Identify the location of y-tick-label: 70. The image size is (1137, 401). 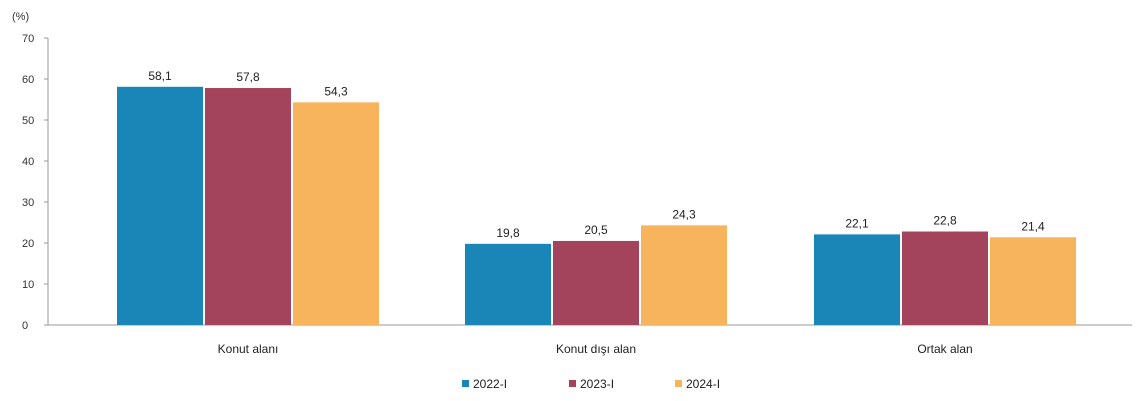
(28, 39).